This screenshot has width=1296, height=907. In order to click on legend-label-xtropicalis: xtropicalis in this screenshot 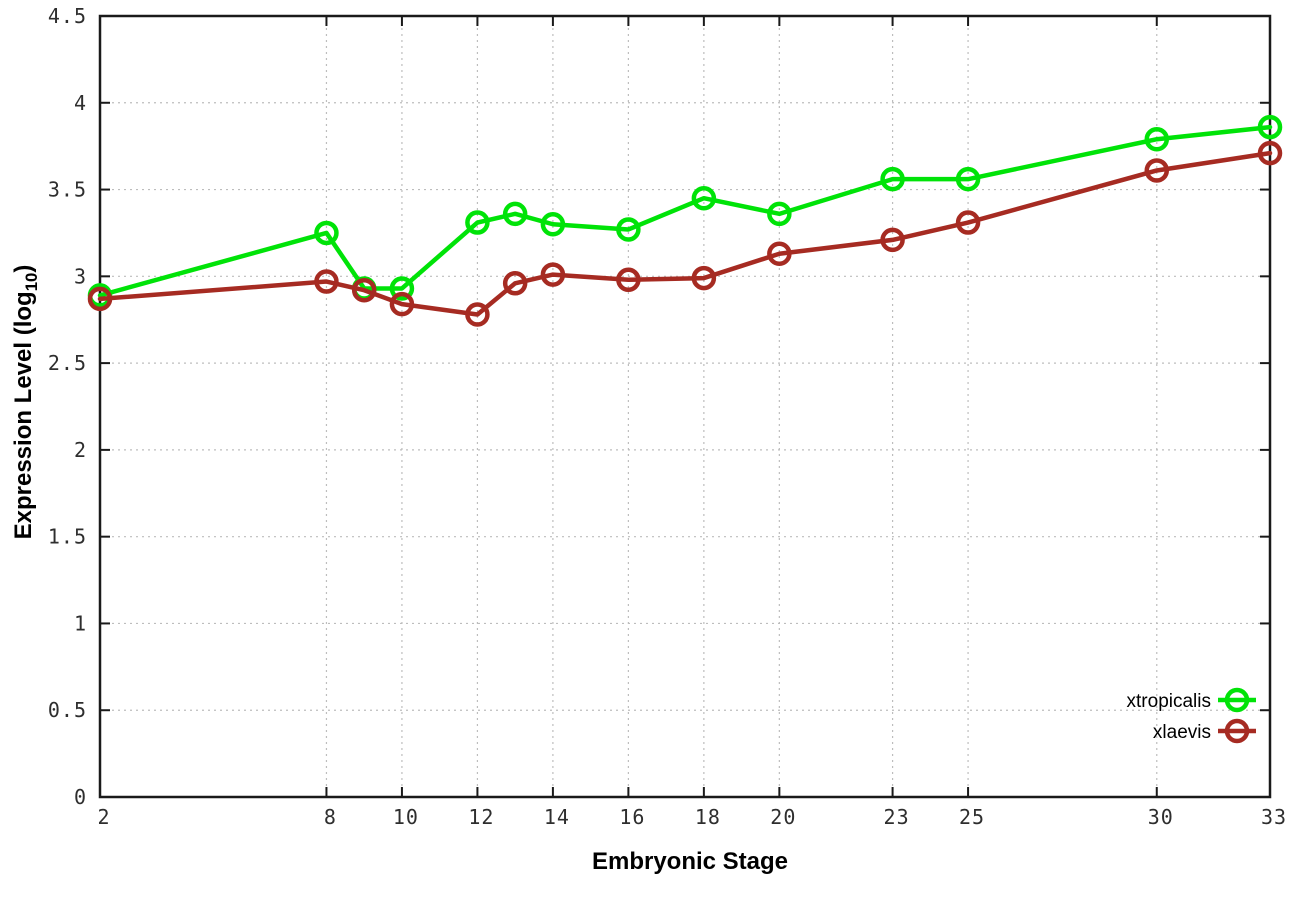, I will do `click(1169, 701)`.